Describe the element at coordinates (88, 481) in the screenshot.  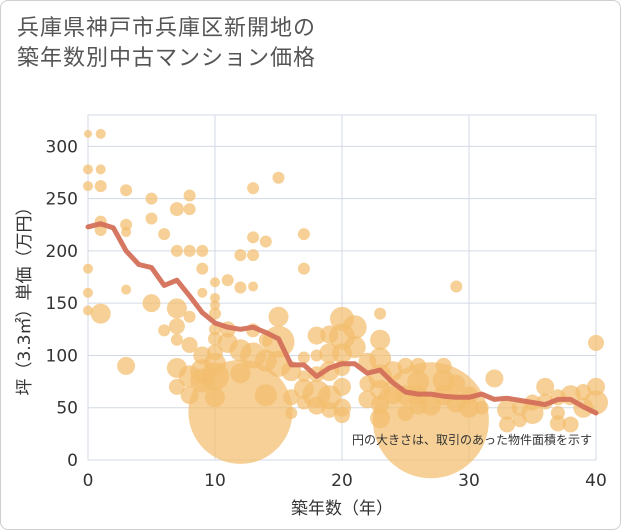
I see `x-tick-label: 0` at that location.